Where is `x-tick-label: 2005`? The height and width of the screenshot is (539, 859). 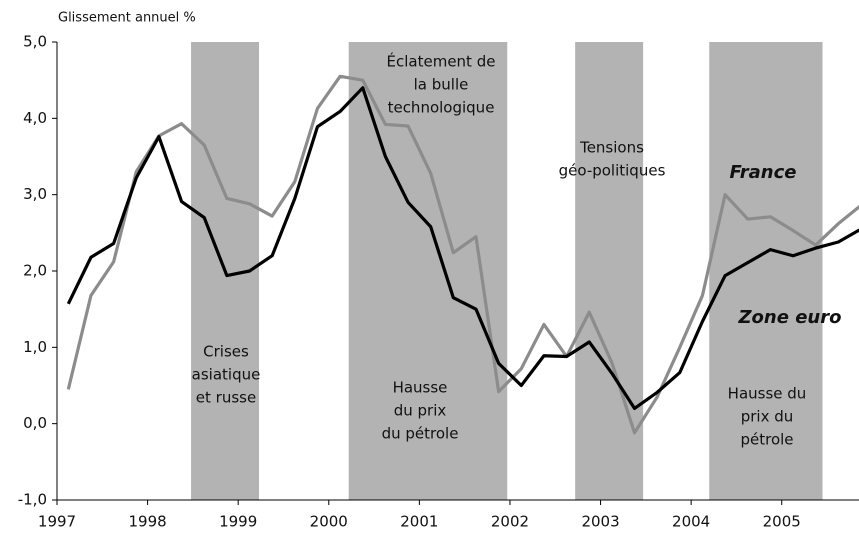 x-tick-label: 2005 is located at coordinates (782, 522).